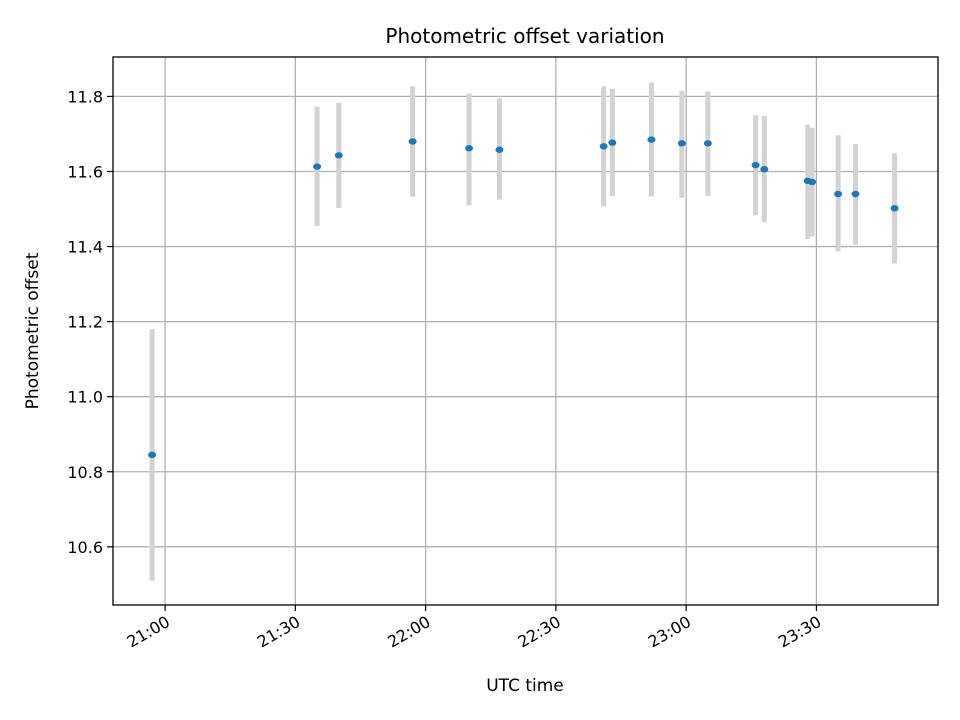 The height and width of the screenshot is (720, 960). Describe the element at coordinates (85, 472) in the screenshot. I see `y-tick-label: 10.8` at that location.